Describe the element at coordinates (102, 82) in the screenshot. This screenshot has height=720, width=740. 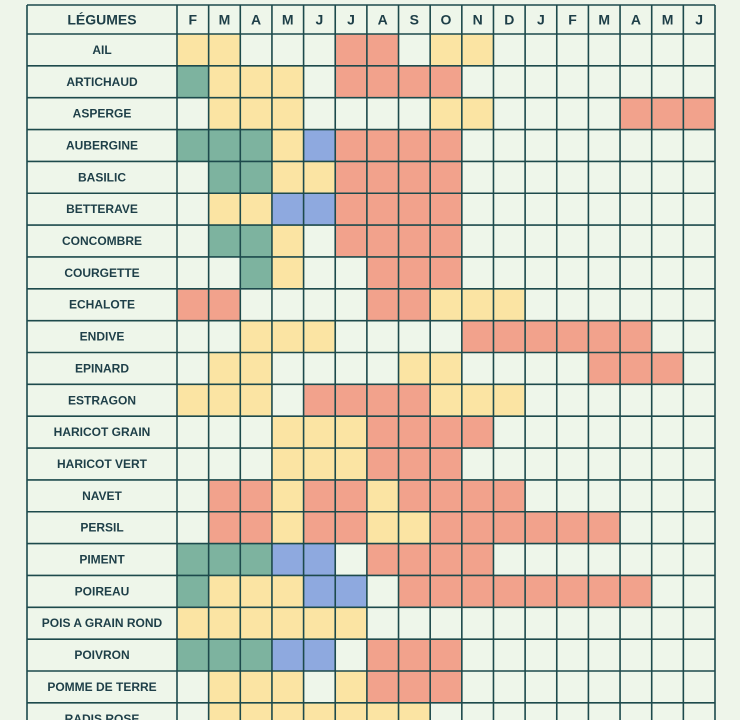
I see `vegetable-label: ARTICHAUD` at that location.